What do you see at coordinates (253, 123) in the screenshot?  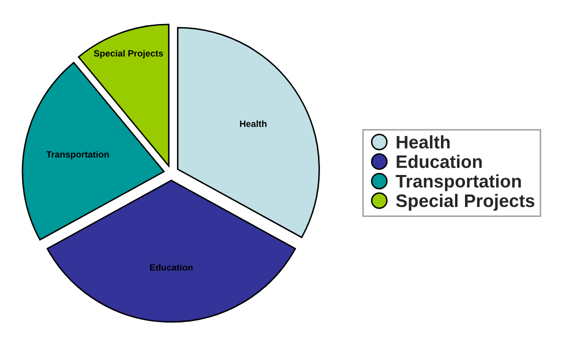 I see `slice-label: Health` at bounding box center [253, 123].